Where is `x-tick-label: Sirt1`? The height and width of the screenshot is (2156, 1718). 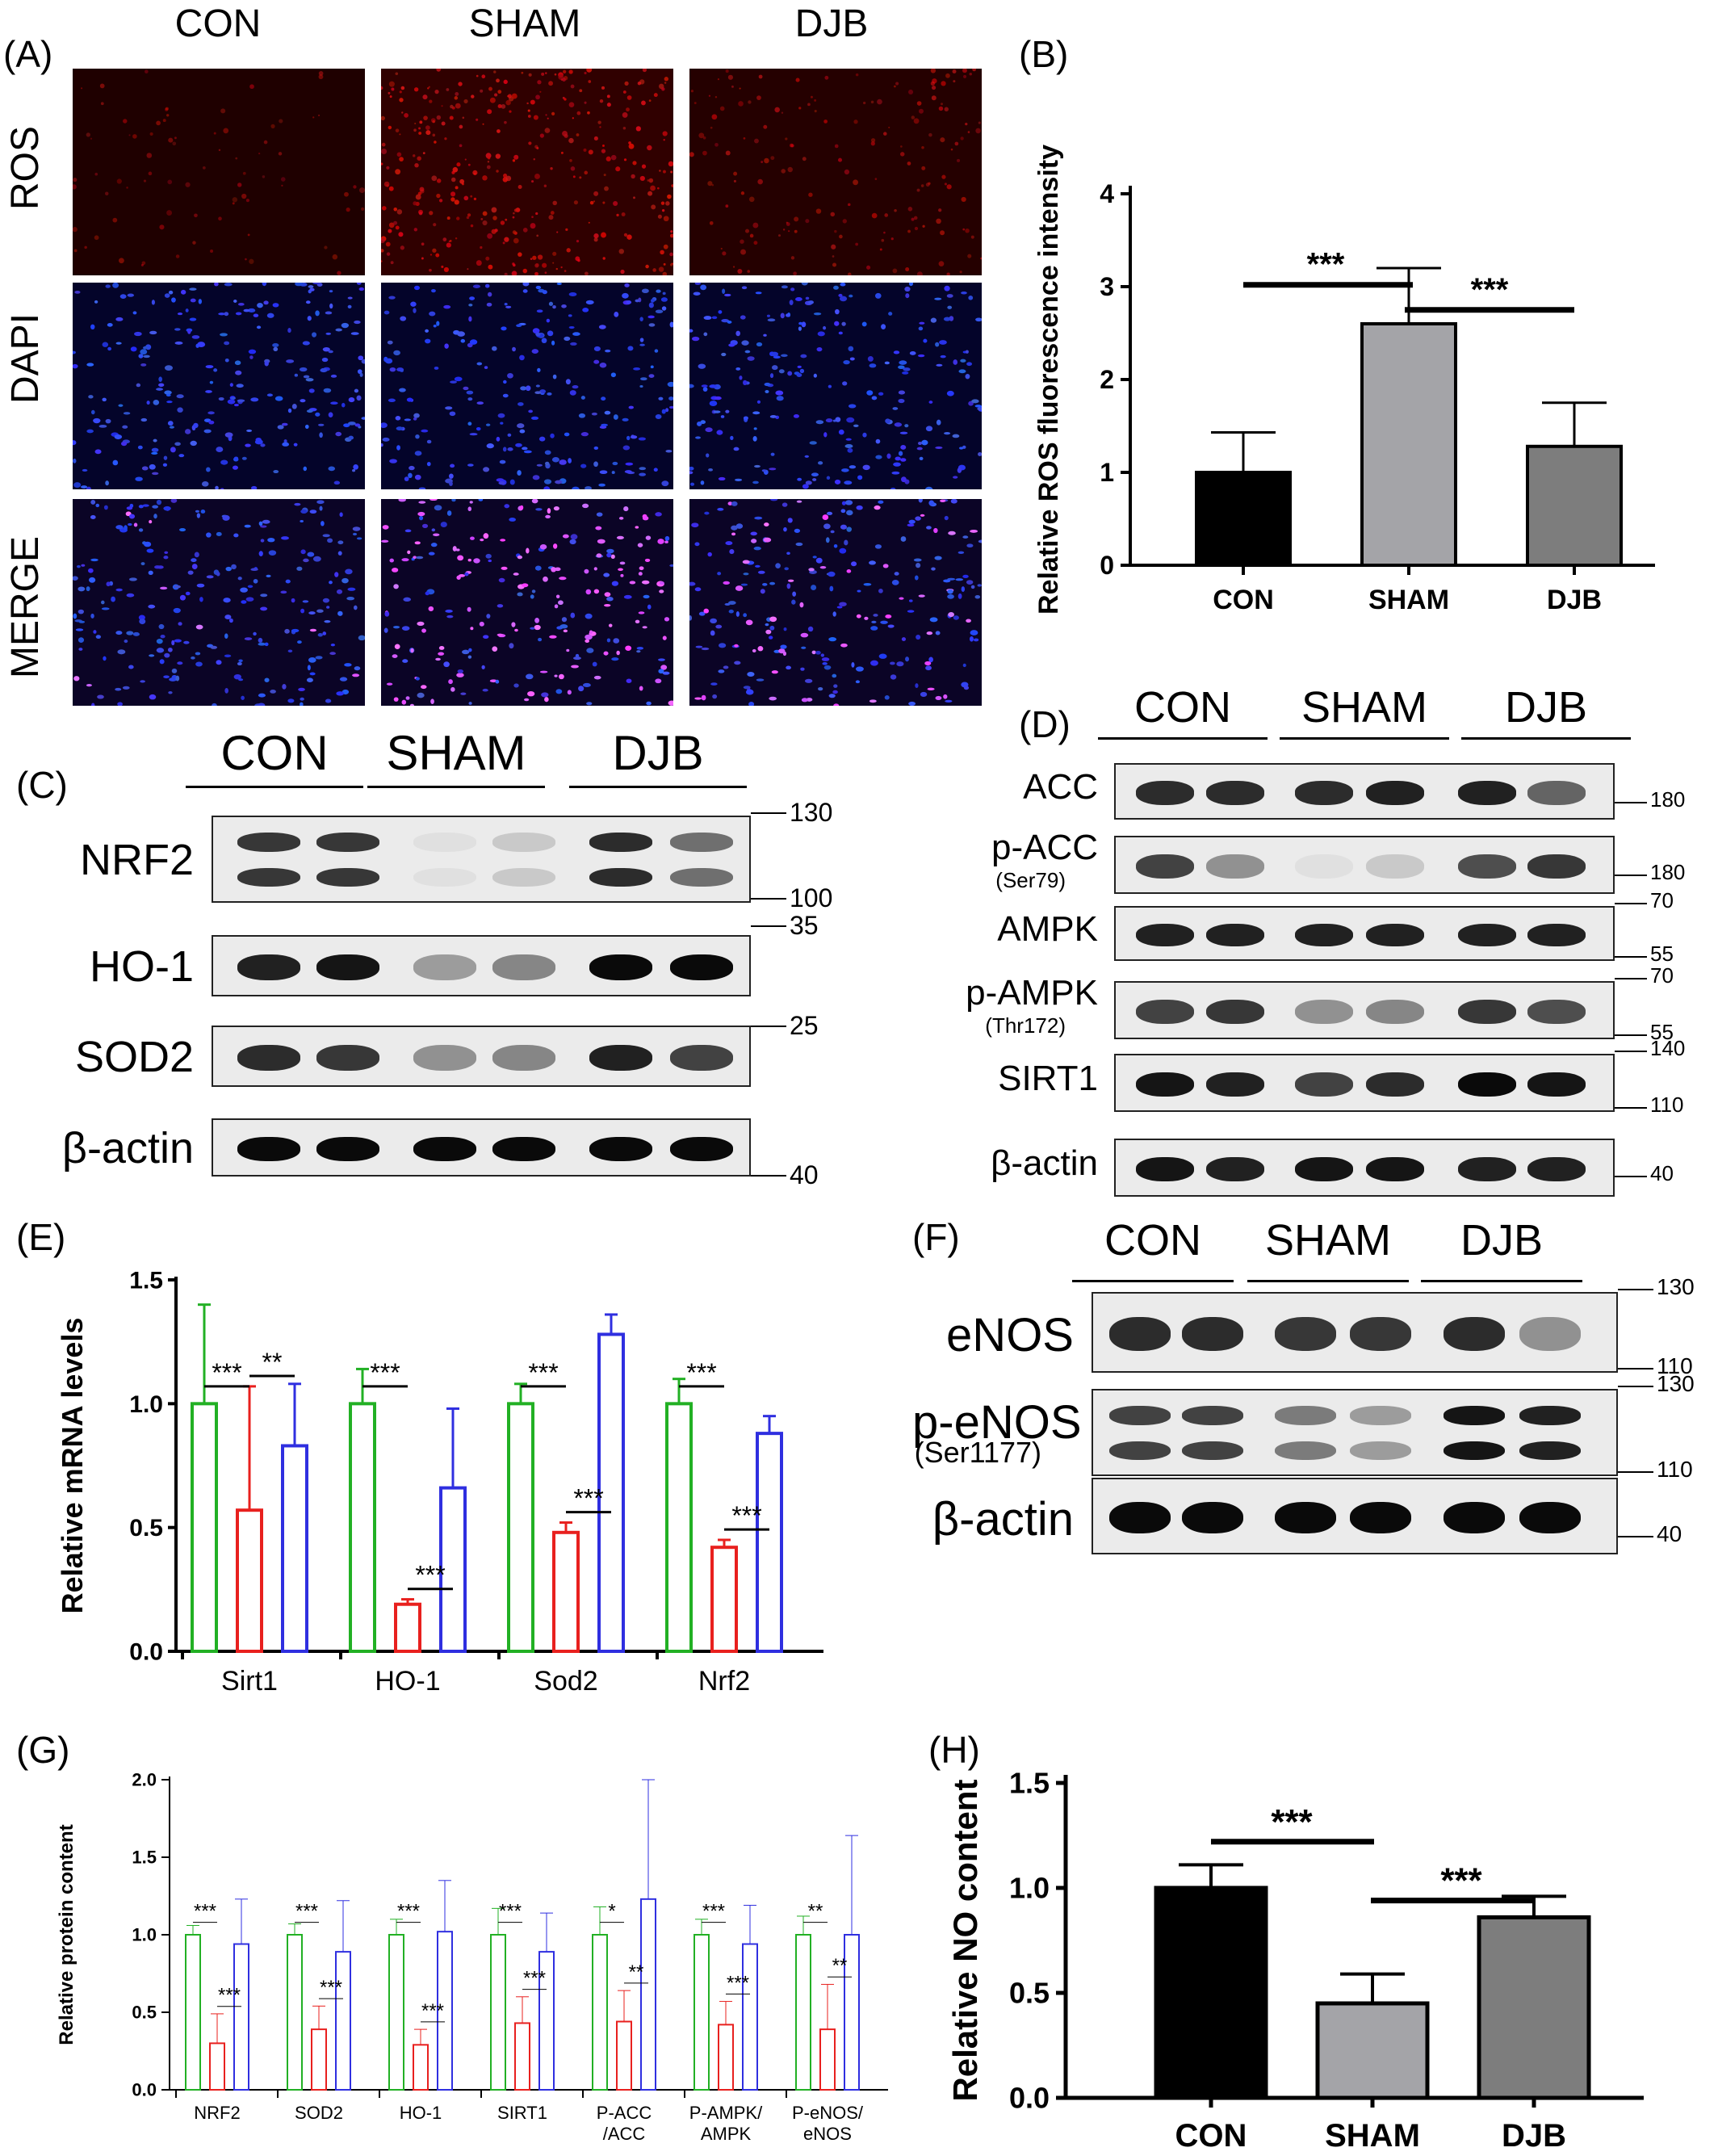
x-tick-label: Sirt1 is located at coordinates (249, 1681).